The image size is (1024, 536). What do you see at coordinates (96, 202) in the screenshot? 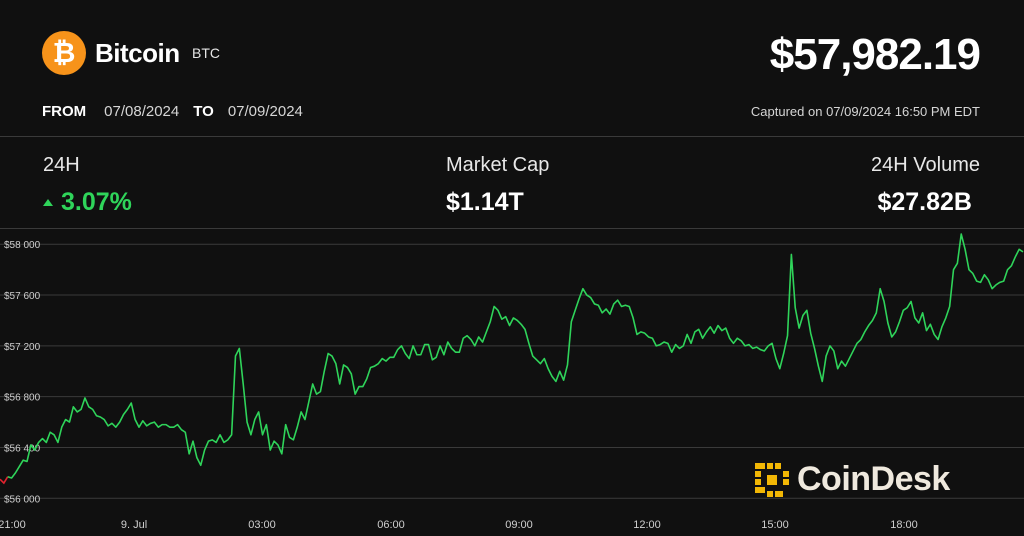
I see `change-percent: 3.07%` at bounding box center [96, 202].